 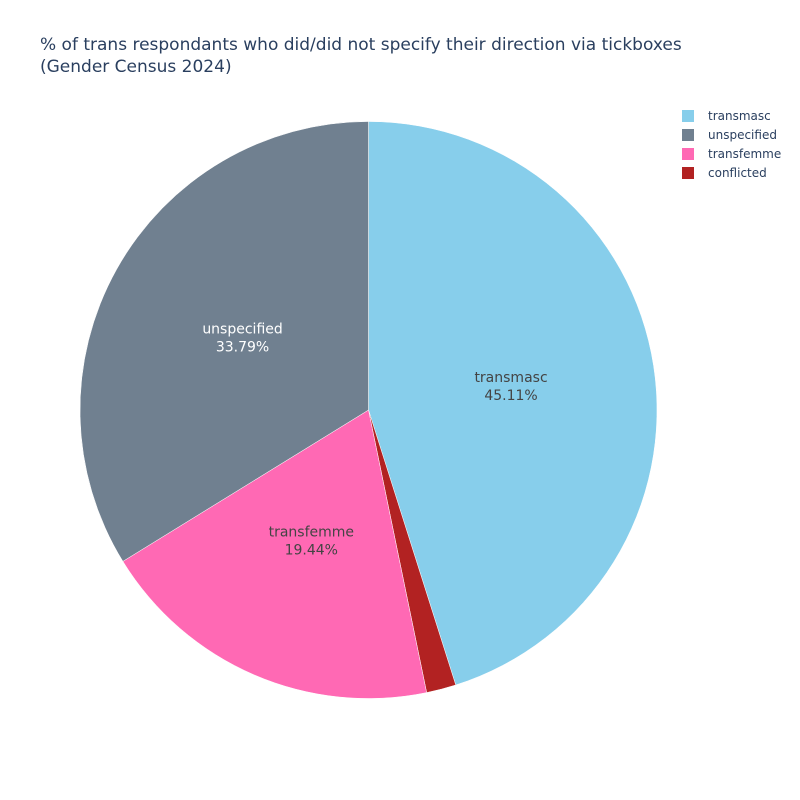 I want to click on legend-swatch-conflicted, so click(x=688, y=172).